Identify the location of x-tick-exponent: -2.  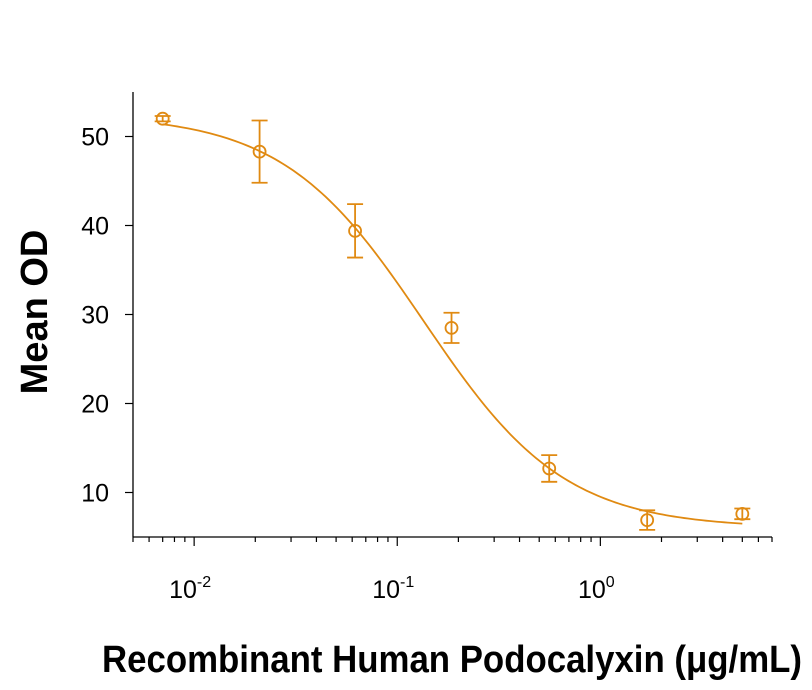
(204, 582).